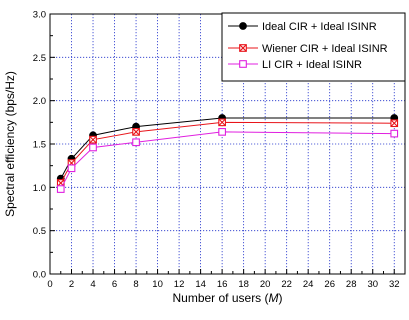  I want to click on y-tick-label: 2.0, so click(39, 101).